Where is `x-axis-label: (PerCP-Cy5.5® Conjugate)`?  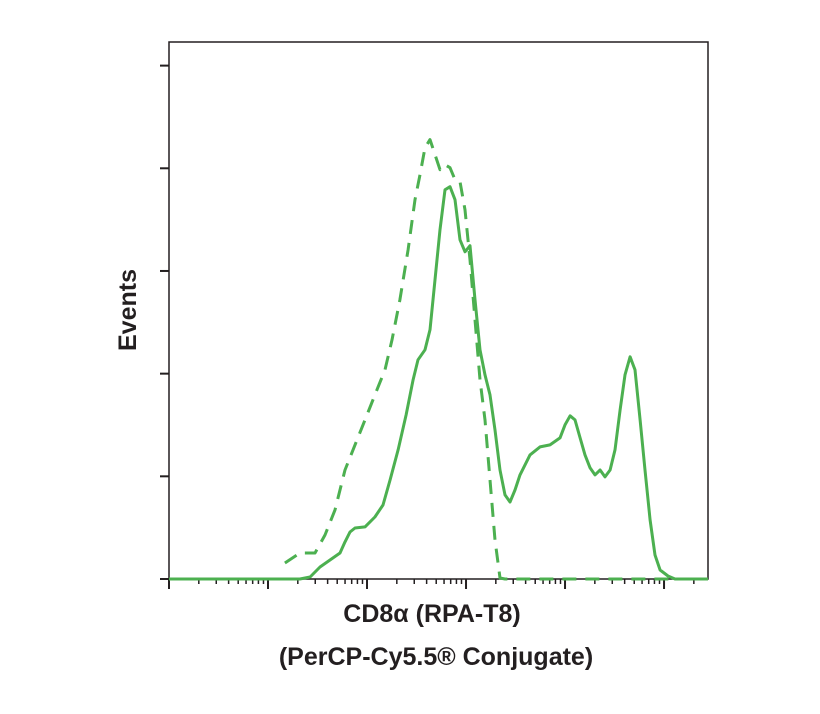 x-axis-label: (PerCP-Cy5.5® Conjugate) is located at coordinates (436, 657).